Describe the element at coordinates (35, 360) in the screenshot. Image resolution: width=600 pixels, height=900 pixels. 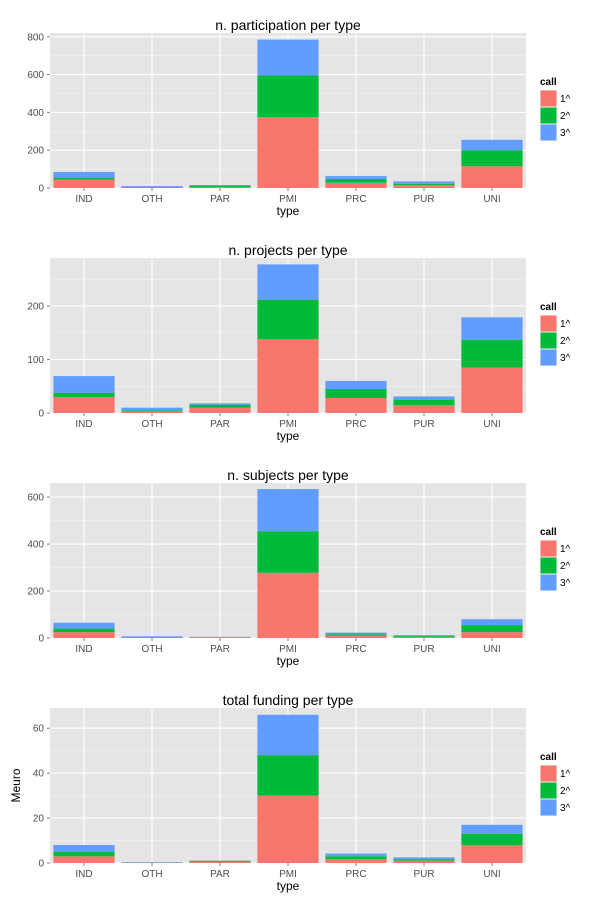
I see `y-tick-label: 100` at that location.